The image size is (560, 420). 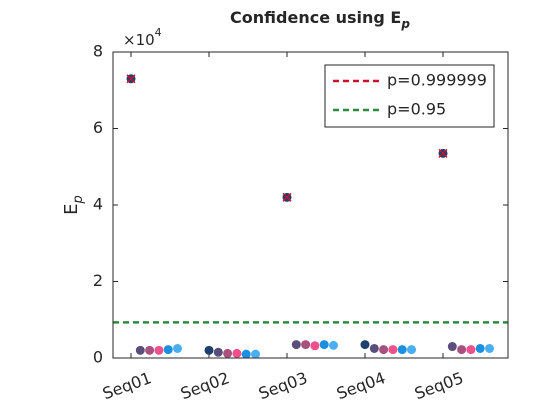 I want to click on y-axis-label: Ep, so click(x=73, y=205).